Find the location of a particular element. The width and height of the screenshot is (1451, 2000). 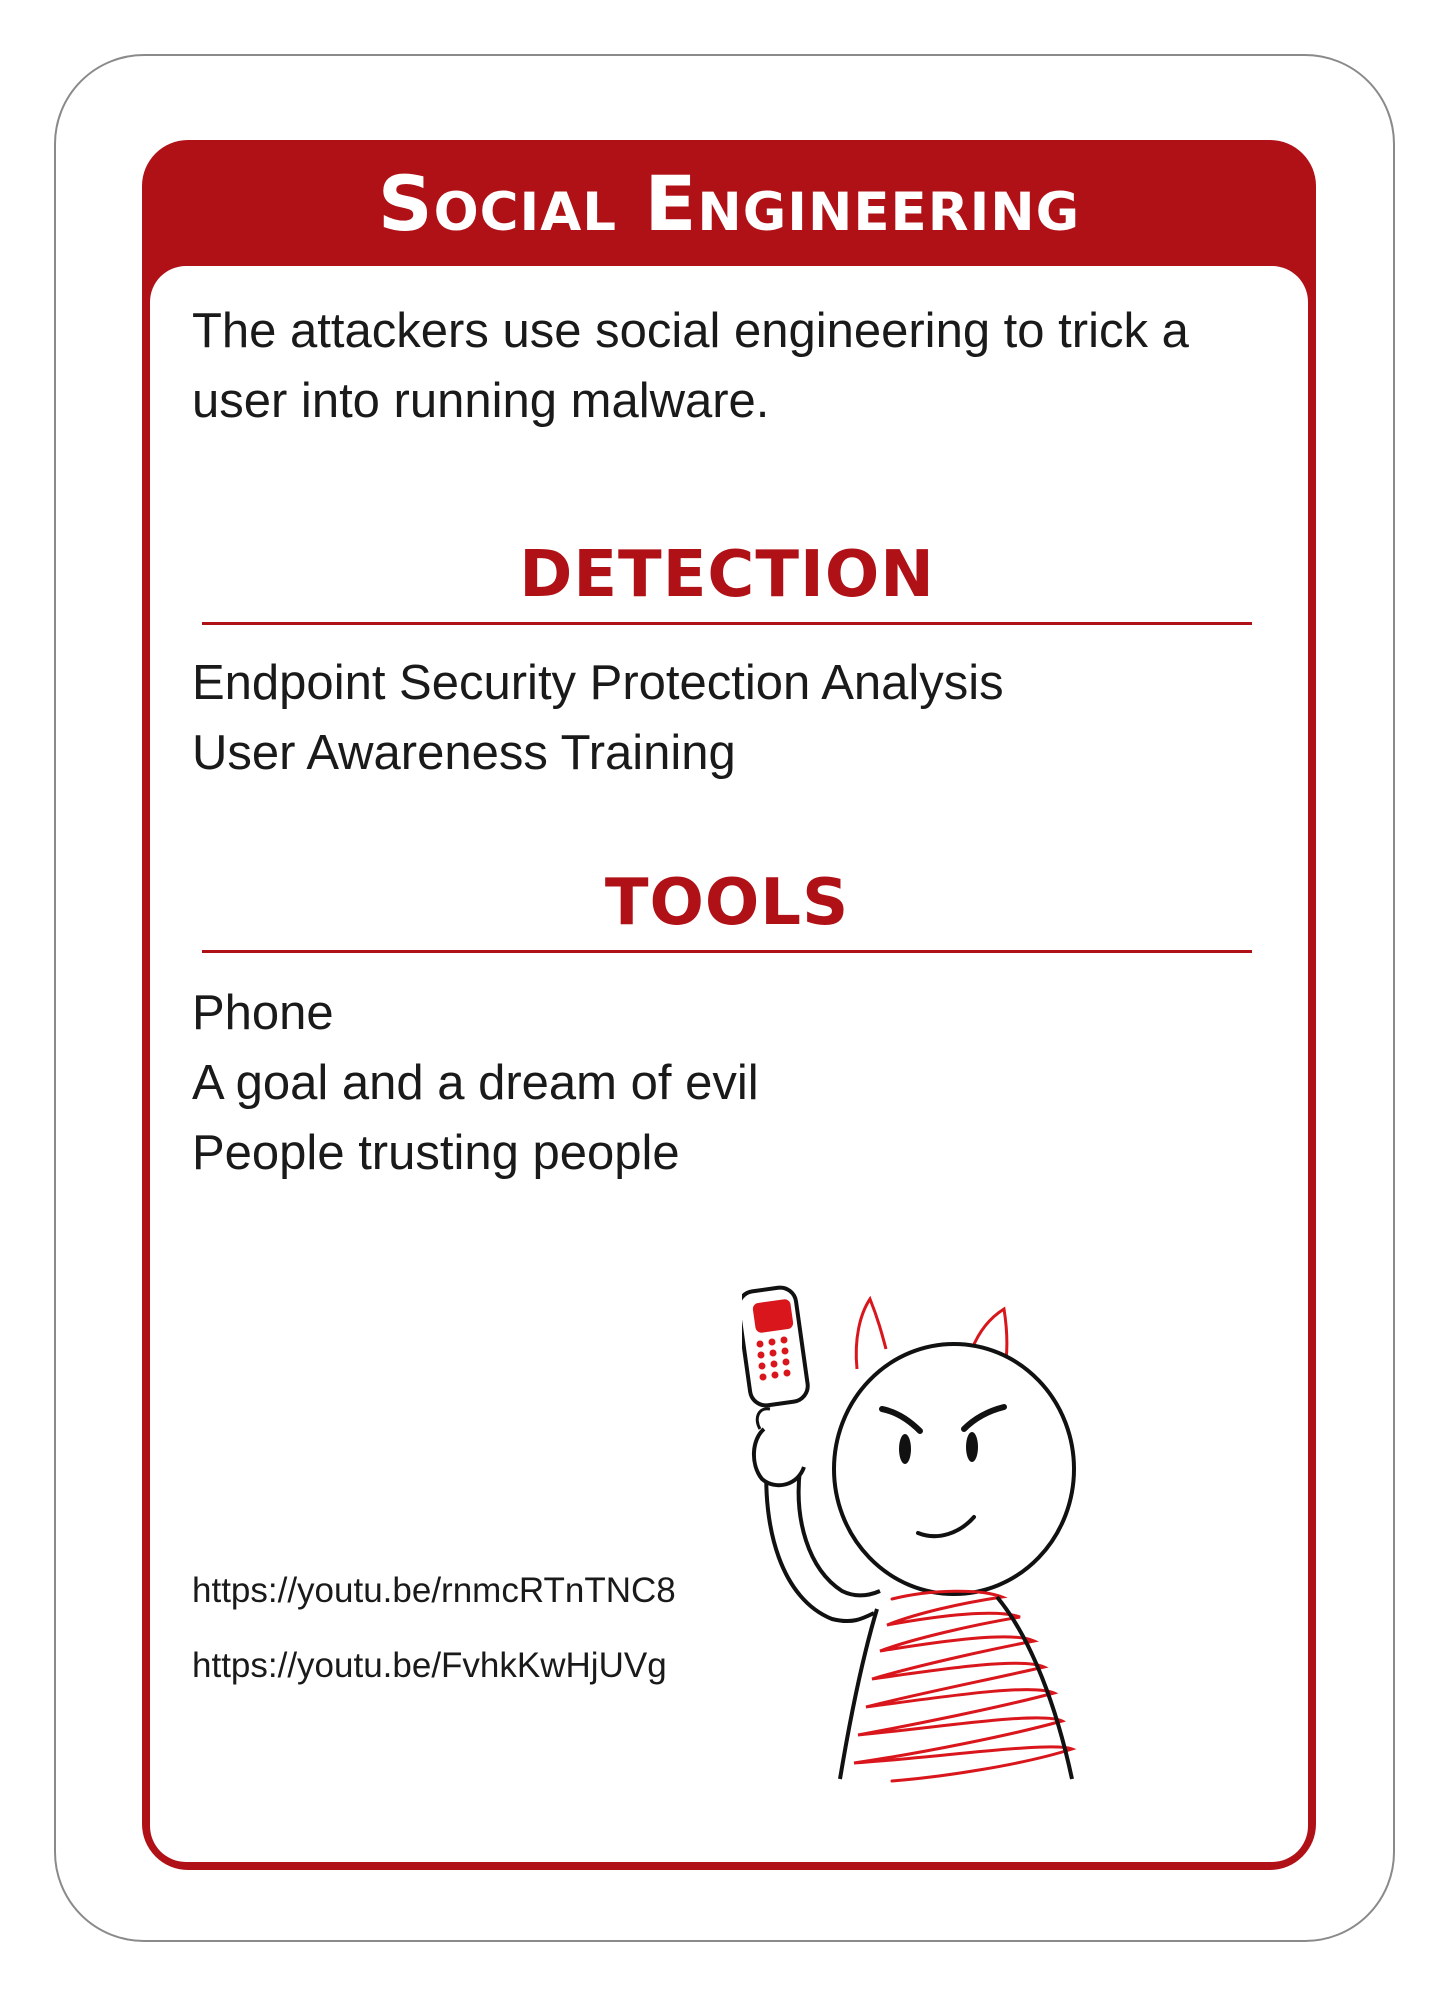

tools-item: A goal and a dream of evil is located at coordinates (475, 1083).